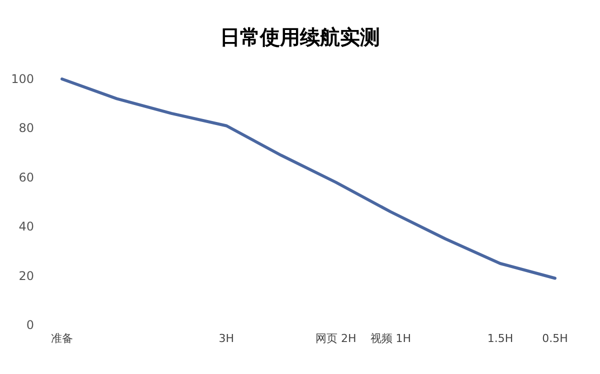  Describe the element at coordinates (62, 338) in the screenshot. I see `x-tick-label: 准备` at that location.